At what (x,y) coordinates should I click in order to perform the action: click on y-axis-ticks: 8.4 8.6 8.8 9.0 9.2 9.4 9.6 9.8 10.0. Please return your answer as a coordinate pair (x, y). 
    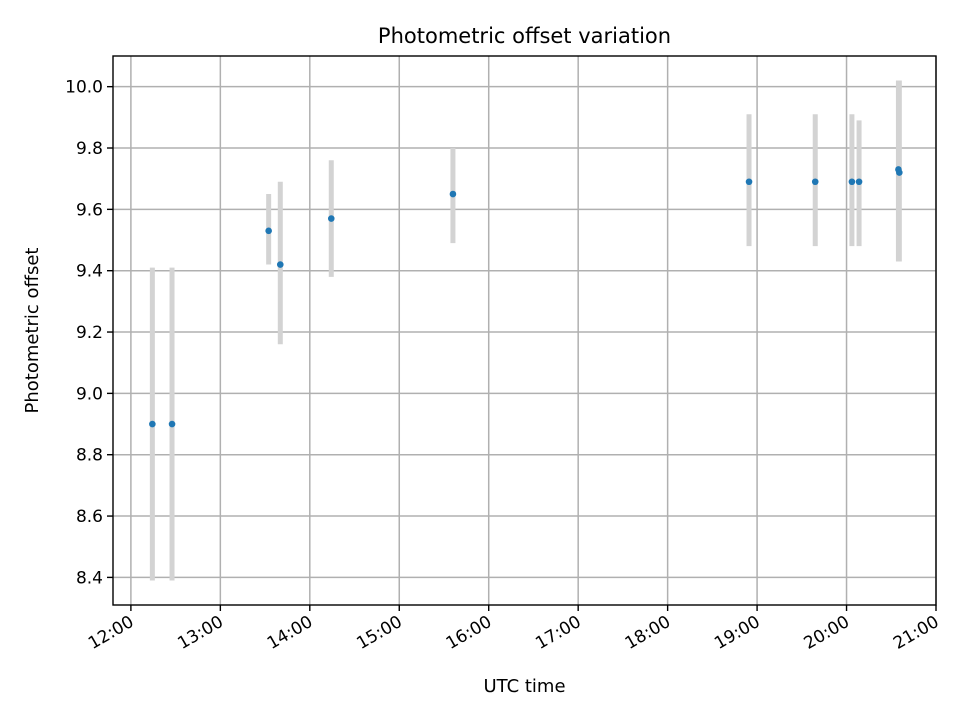
    Looking at the image, I should click on (89, 333).